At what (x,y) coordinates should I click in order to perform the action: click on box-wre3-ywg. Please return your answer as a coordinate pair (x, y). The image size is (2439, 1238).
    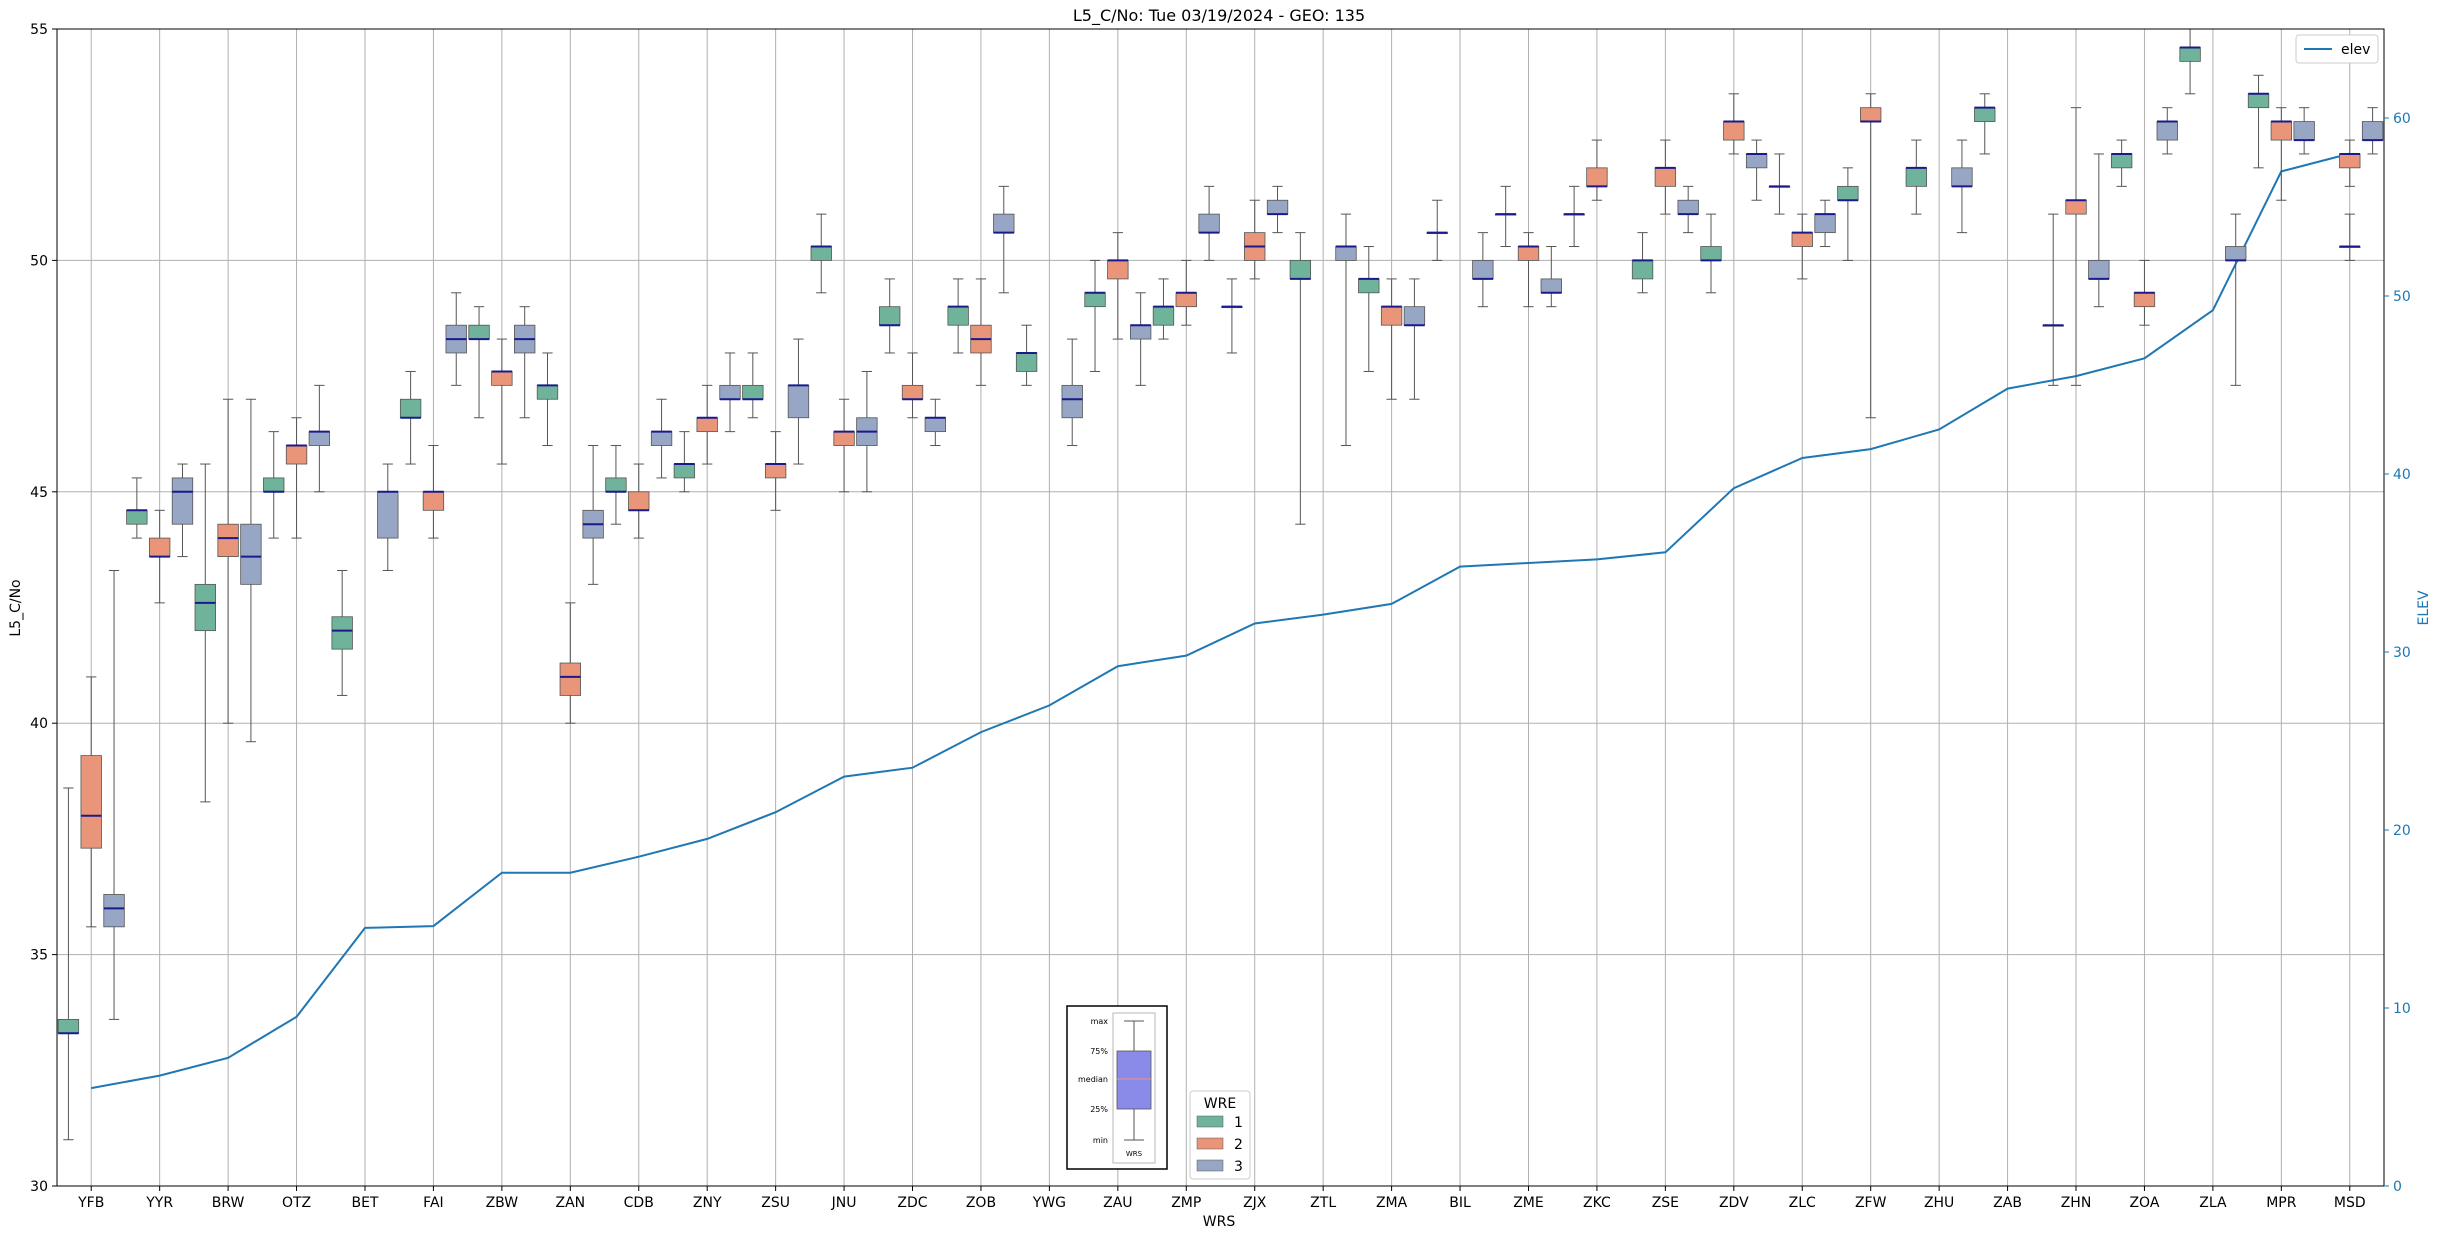
    Looking at the image, I should click on (1072, 392).